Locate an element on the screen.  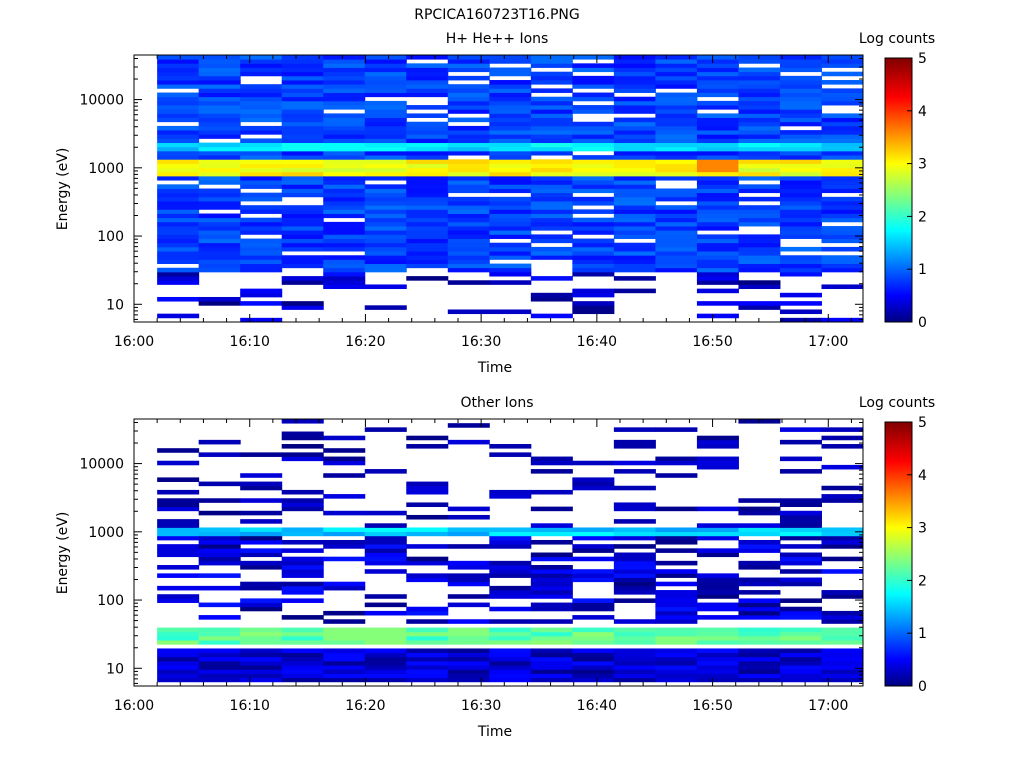
colorbar-tick-label: 5 is located at coordinates (922, 59).